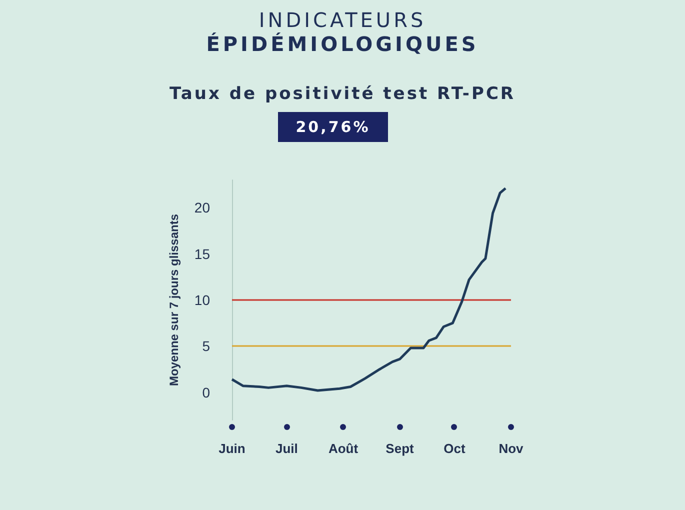  I want to click on y-axis-title: Moyenne sur 7 jours glissants, so click(174, 300).